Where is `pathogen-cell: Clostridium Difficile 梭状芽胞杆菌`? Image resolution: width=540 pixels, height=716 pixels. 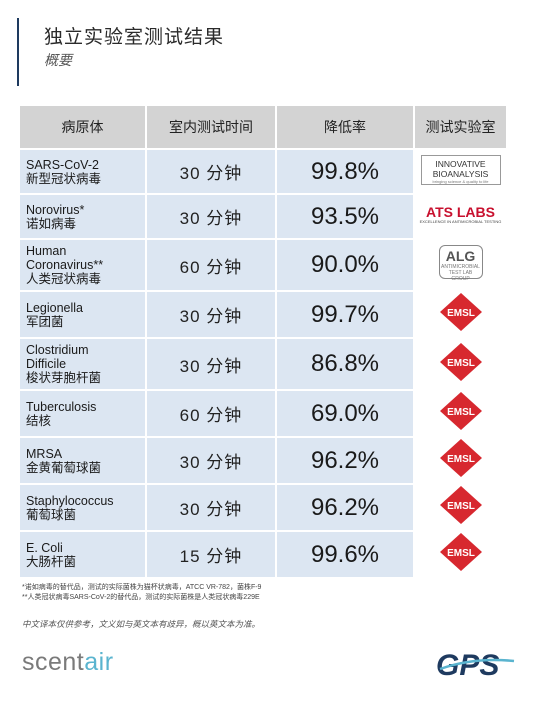 pathogen-cell: Clostridium Difficile 梭状芽胞杆菌 is located at coordinates (82, 364).